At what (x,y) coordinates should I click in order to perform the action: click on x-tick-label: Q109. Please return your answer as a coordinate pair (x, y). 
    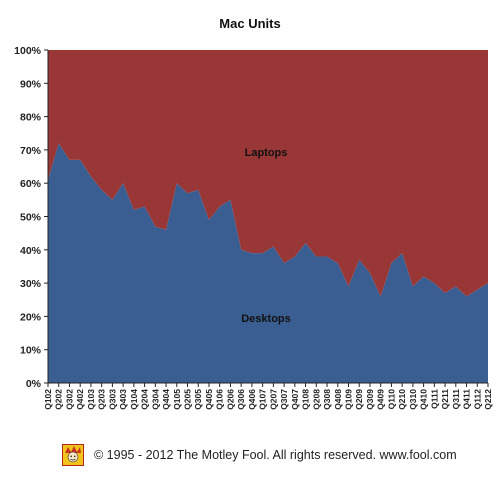
    Looking at the image, I should click on (348, 399).